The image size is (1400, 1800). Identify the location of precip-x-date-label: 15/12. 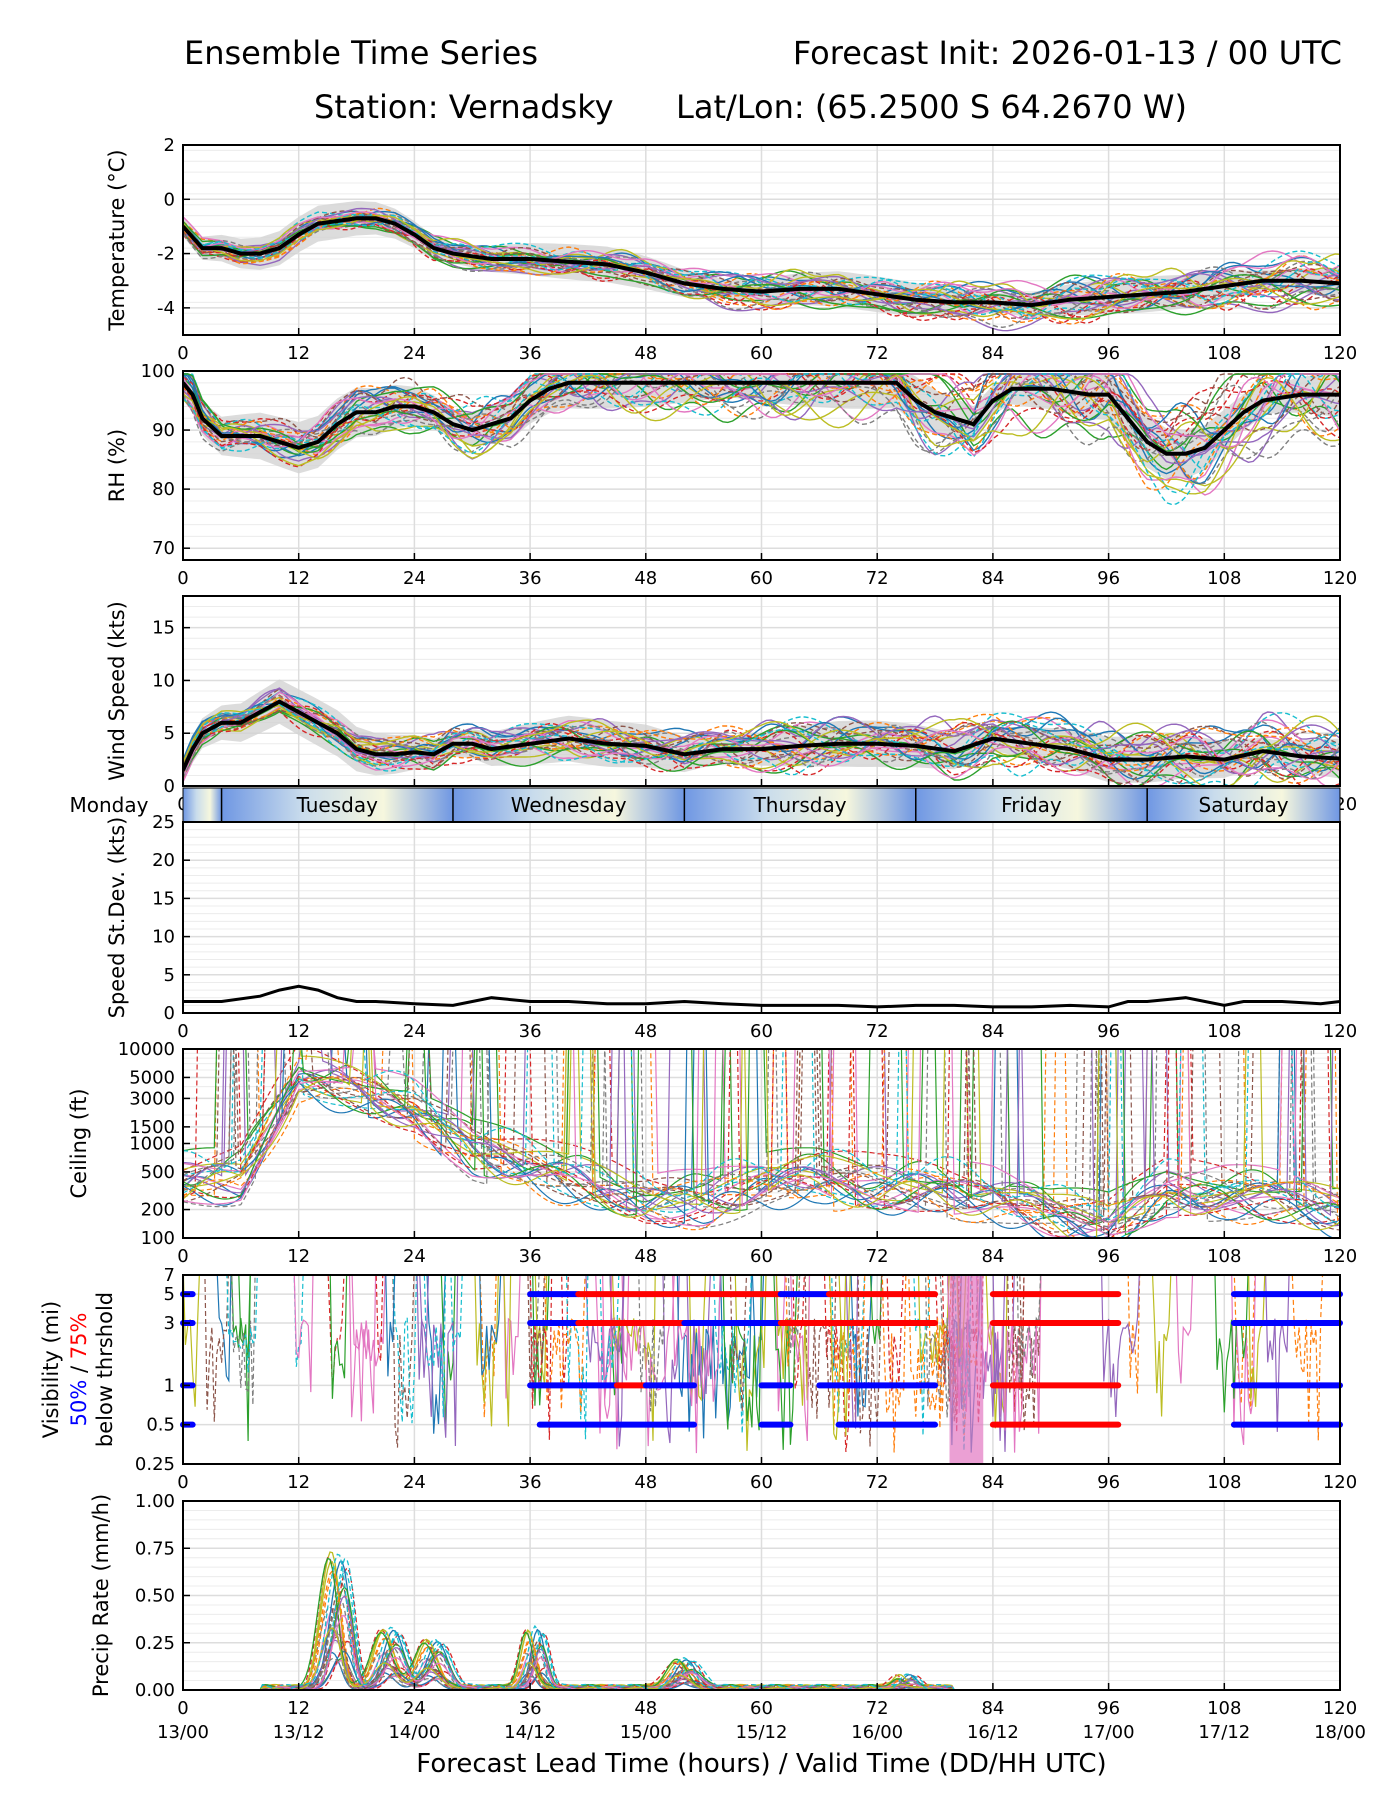
(762, 1732).